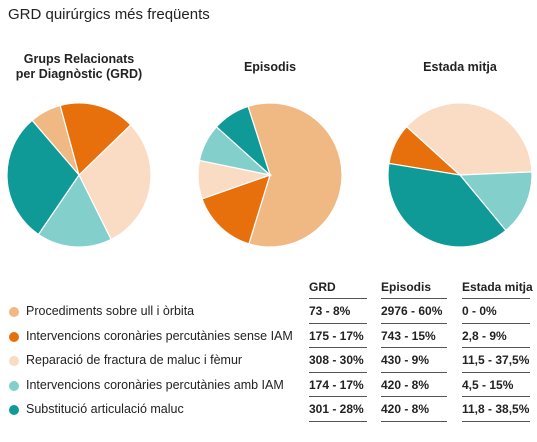  What do you see at coordinates (79, 66) in the screenshot?
I see `pie-title-grd: Grups Relacionats per Diagnòstic (GRD)` at bounding box center [79, 66].